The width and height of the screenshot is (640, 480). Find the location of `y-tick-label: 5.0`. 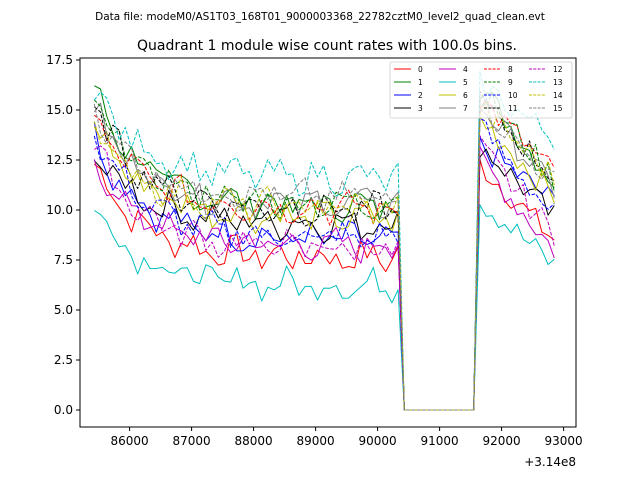

y-tick-label: 5.0 is located at coordinates (63, 310).